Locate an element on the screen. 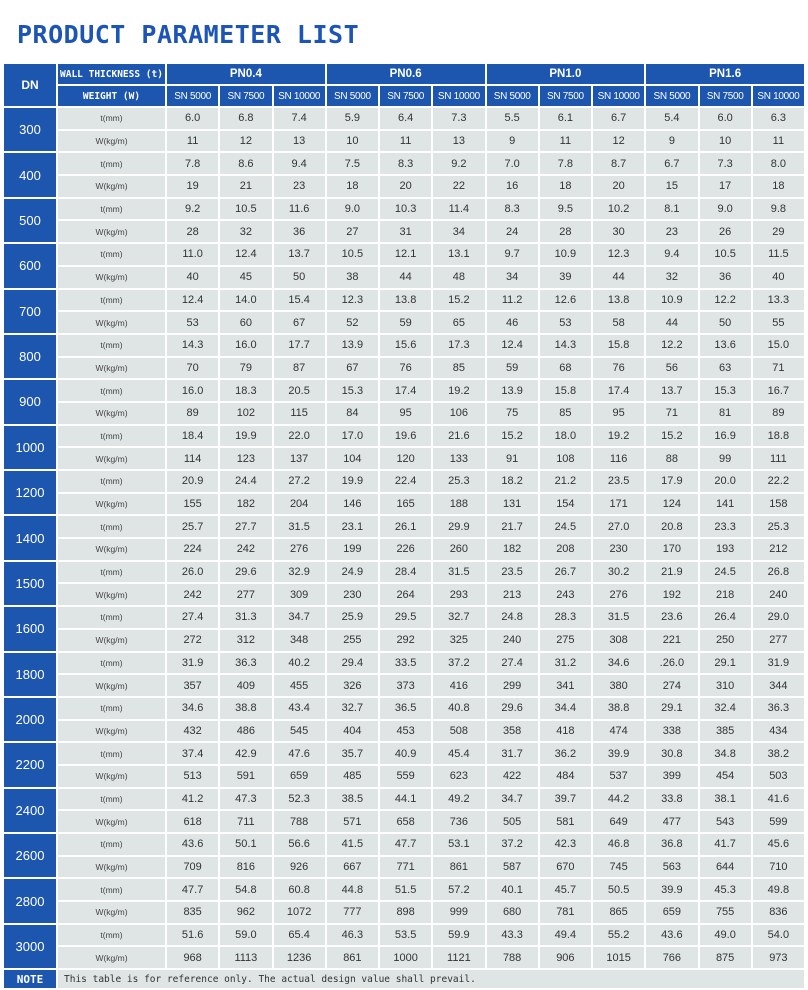 This screenshot has height=990, width=808. weight-cell: 95 is located at coordinates (406, 413).